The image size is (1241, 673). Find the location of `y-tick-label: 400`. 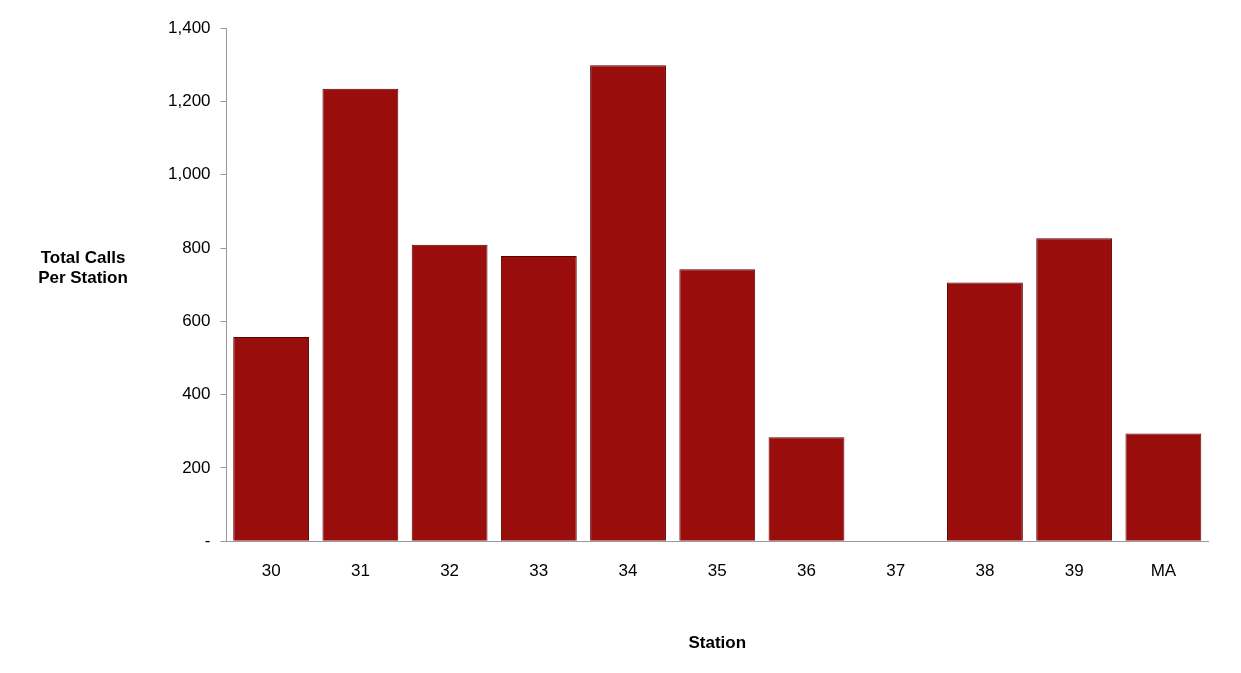

y-tick-label: 400 is located at coordinates (196, 394).